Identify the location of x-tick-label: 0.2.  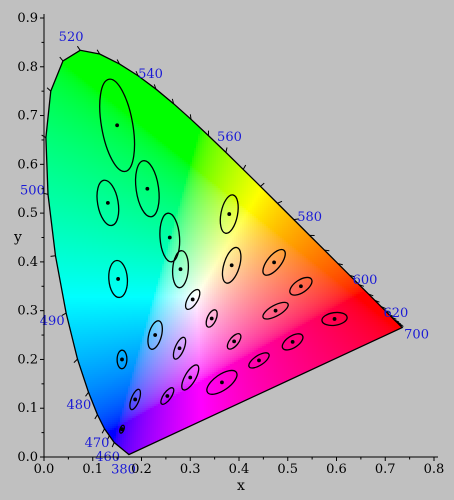
(141, 469).